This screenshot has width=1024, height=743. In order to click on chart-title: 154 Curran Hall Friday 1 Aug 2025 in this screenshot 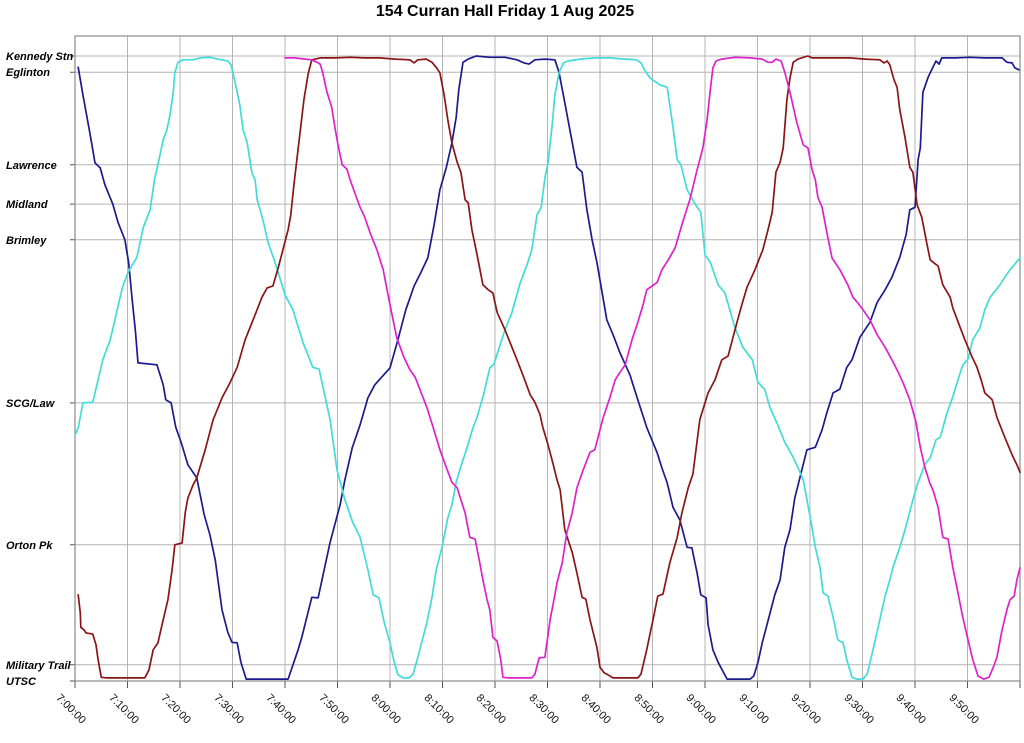, I will do `click(505, 11)`.